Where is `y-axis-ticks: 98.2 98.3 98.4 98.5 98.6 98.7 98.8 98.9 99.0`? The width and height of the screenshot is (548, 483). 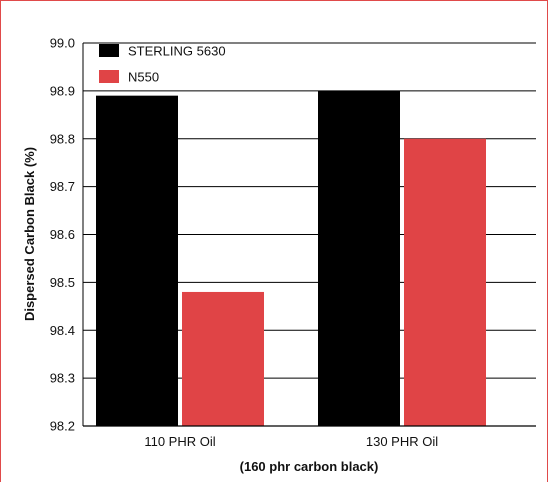
y-axis-ticks: 98.2 98.3 98.4 98.5 98.6 98.7 98.8 98.9 99.0 is located at coordinates (62, 235).